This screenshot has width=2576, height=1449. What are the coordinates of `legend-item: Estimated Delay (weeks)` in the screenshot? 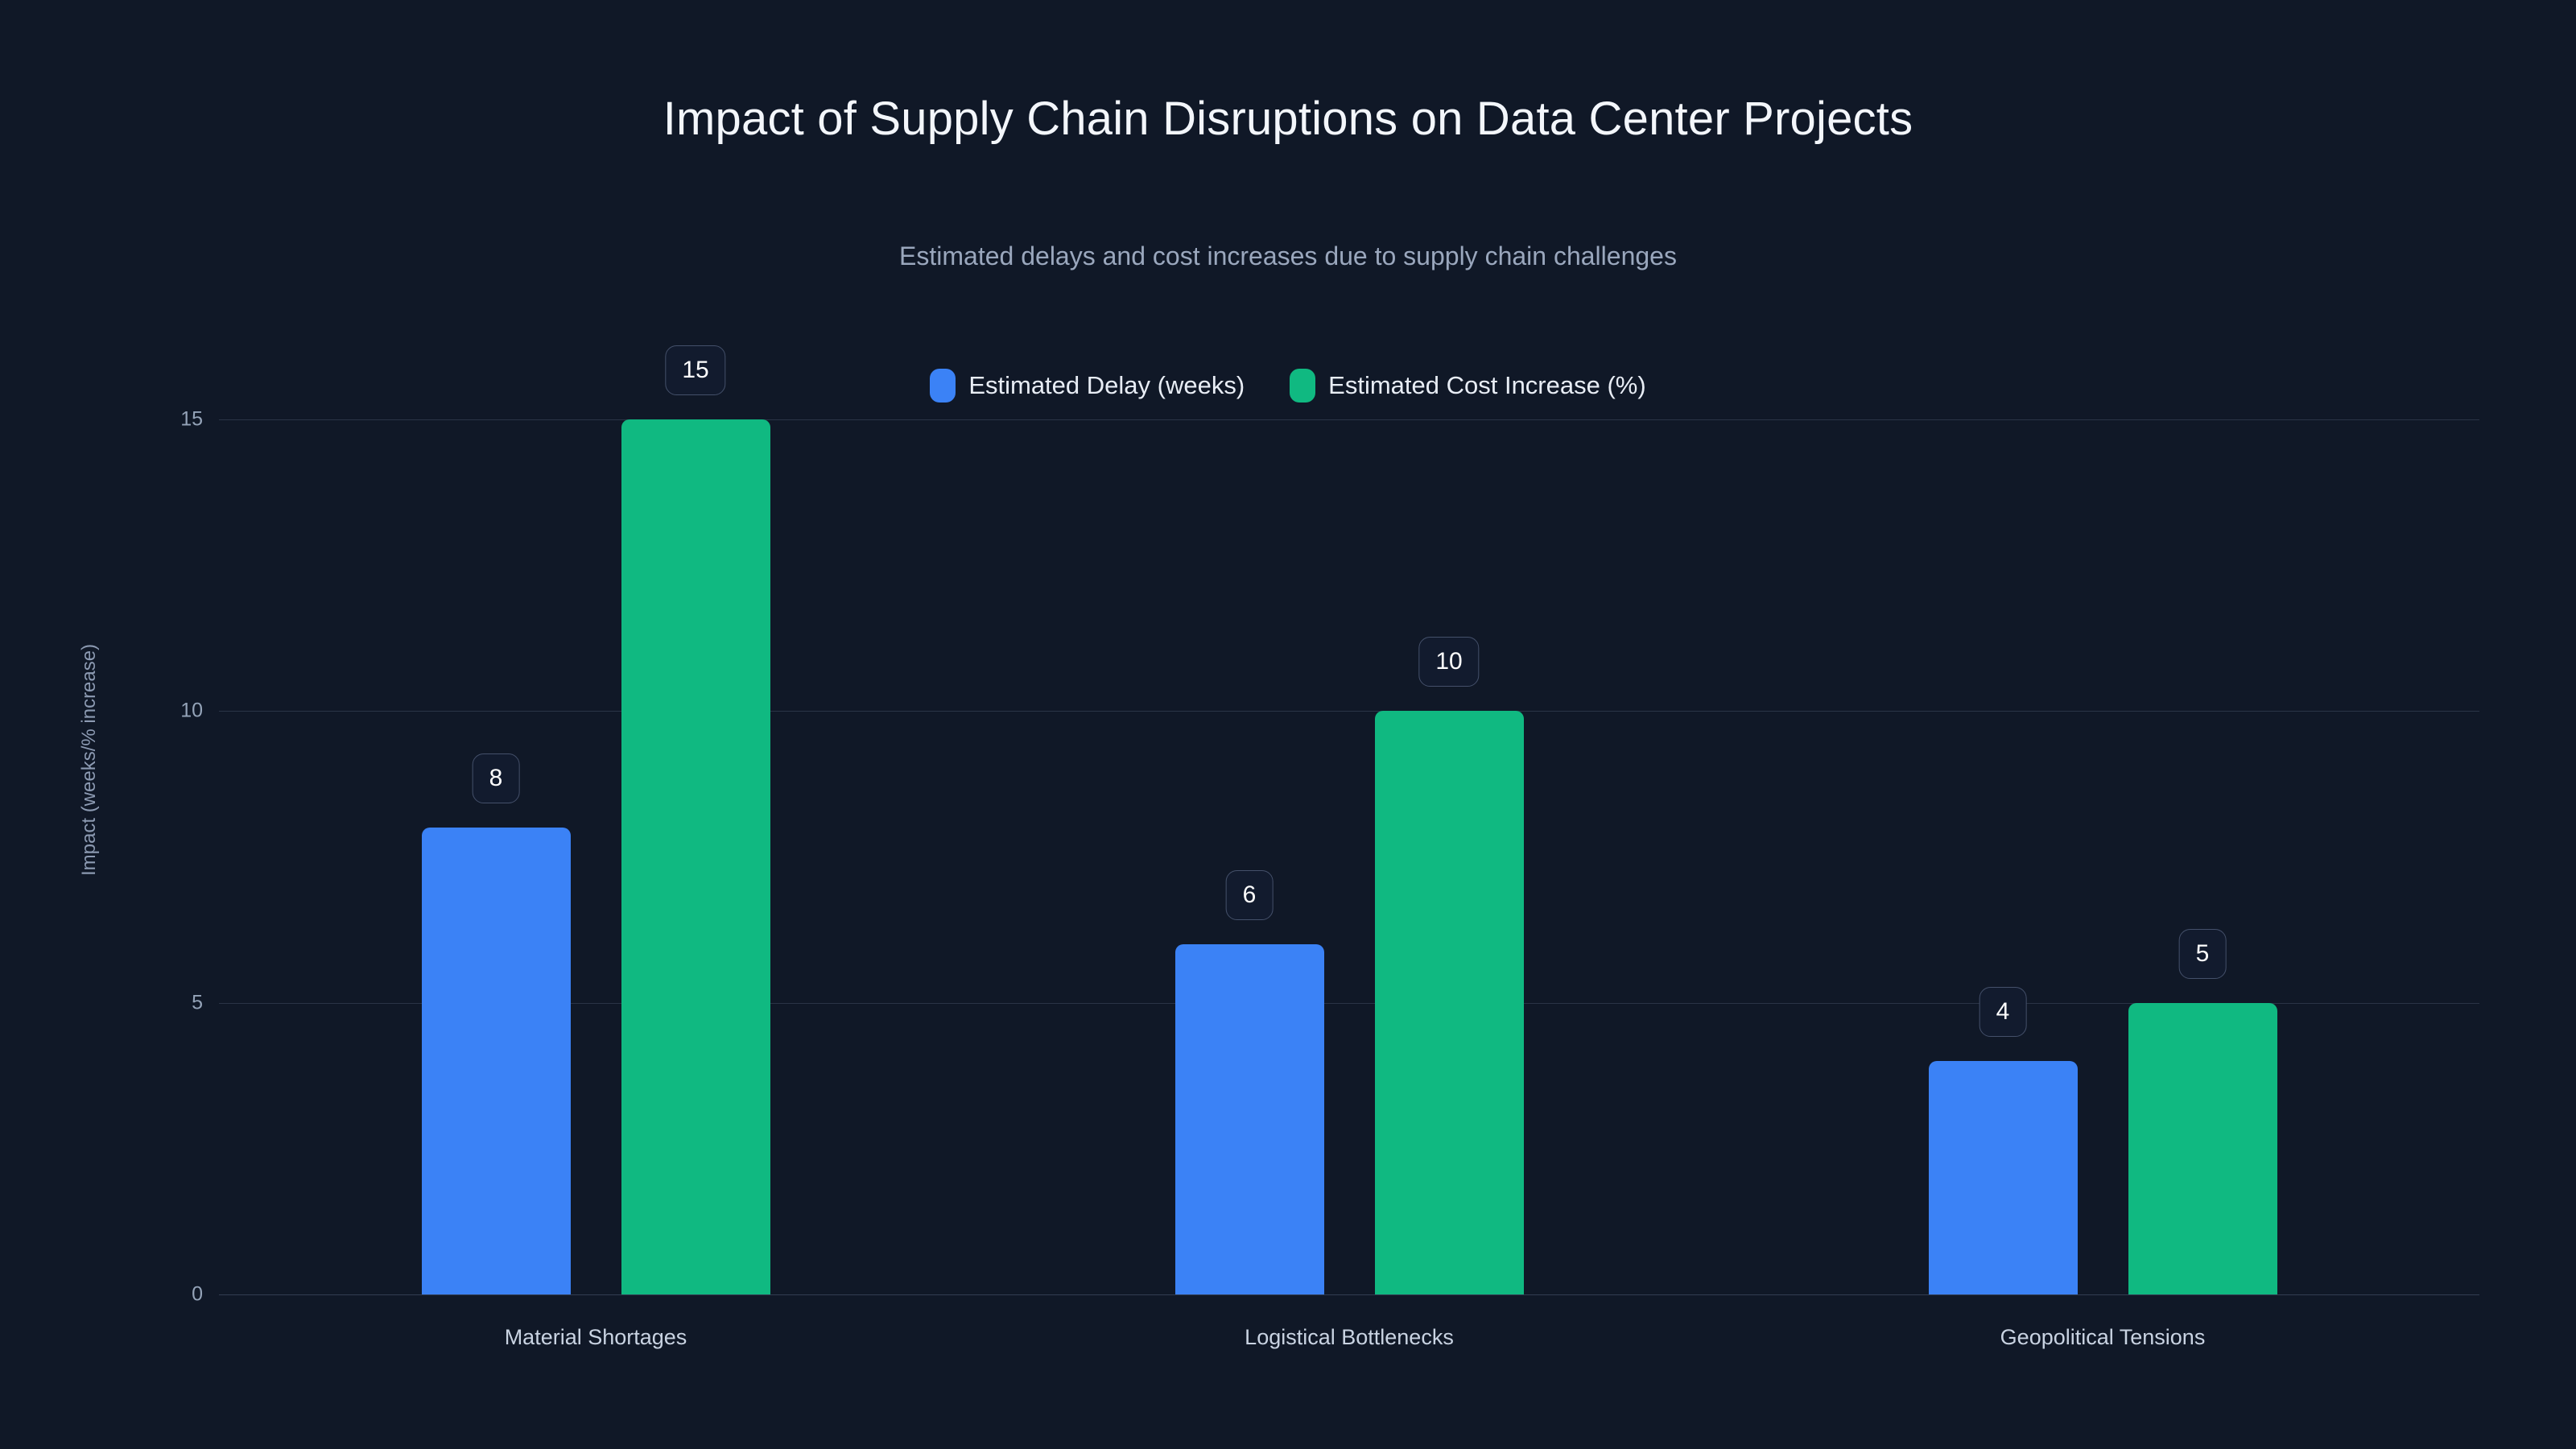 It's located at (1087, 385).